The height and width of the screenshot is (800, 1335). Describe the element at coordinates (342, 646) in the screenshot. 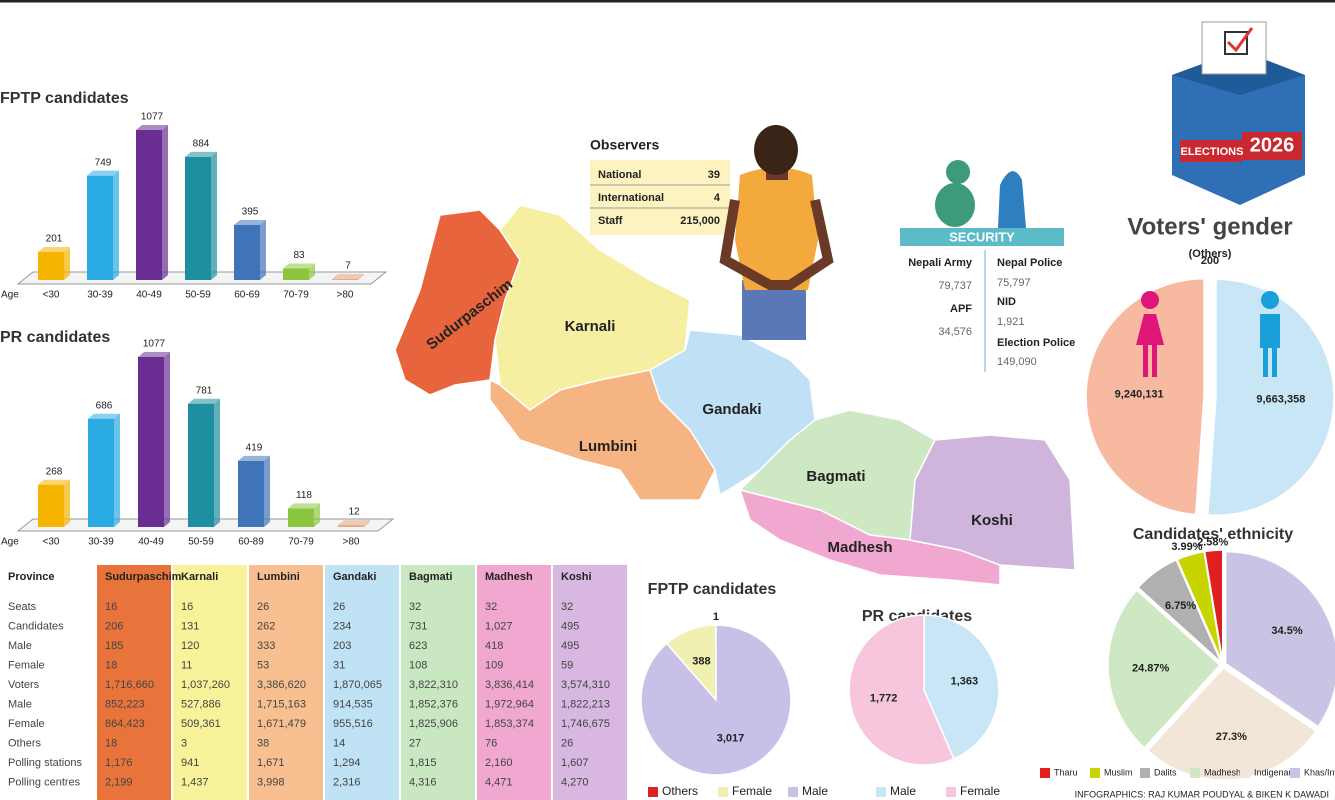

I see `table-cell: 203` at that location.